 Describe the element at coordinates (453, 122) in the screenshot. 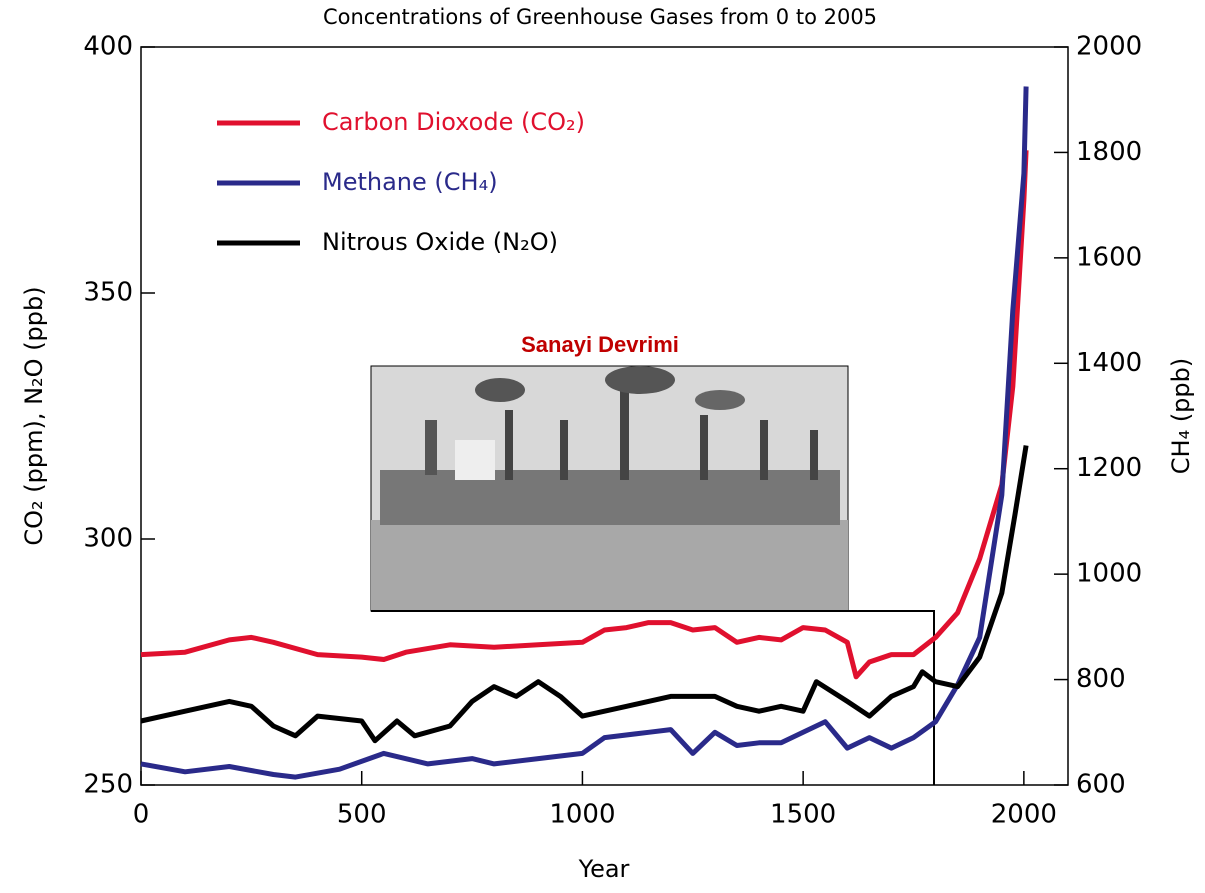

I see `legend-label: Carbon Dioxode (CO₂)` at that location.